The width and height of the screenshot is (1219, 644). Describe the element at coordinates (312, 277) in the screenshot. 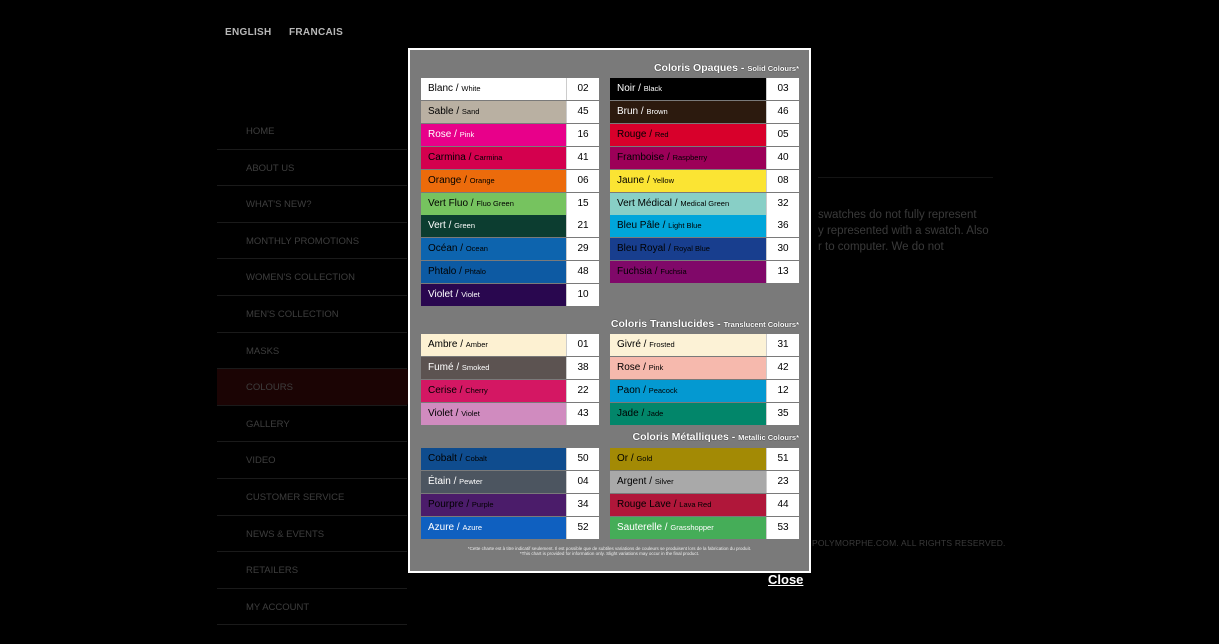

I see `nav-item-women-s-collection: WOMEN'S COLLECTION` at that location.